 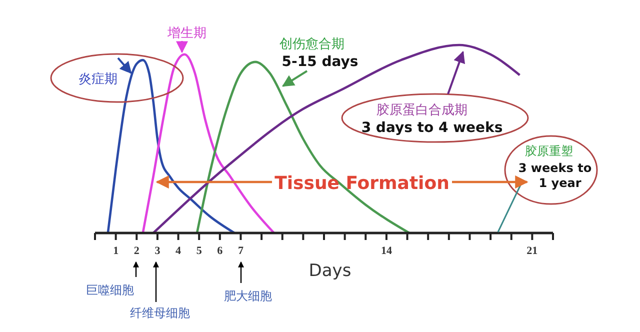 What do you see at coordinates (98, 79) in the screenshot?
I see `legend-label: 炎症期` at bounding box center [98, 79].